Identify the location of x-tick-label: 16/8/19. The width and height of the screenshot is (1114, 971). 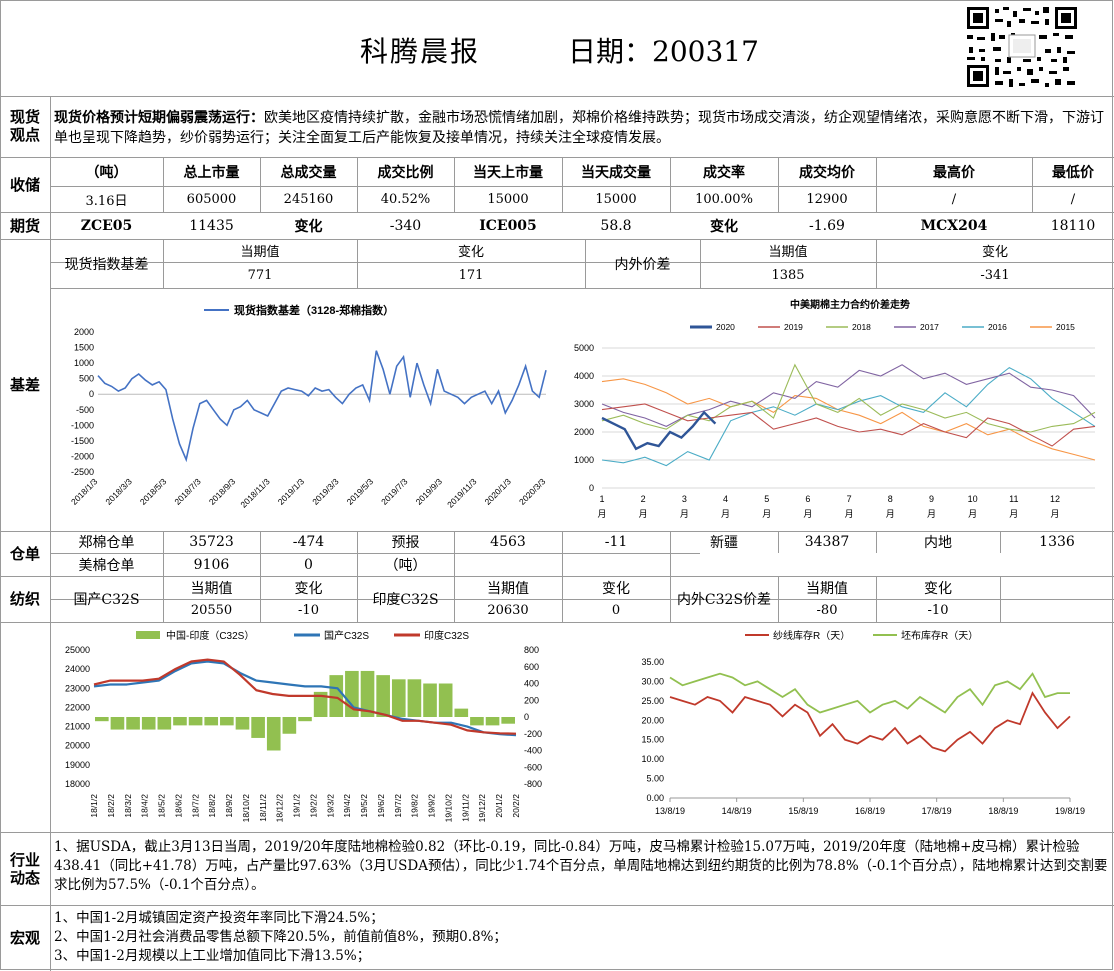
(870, 811).